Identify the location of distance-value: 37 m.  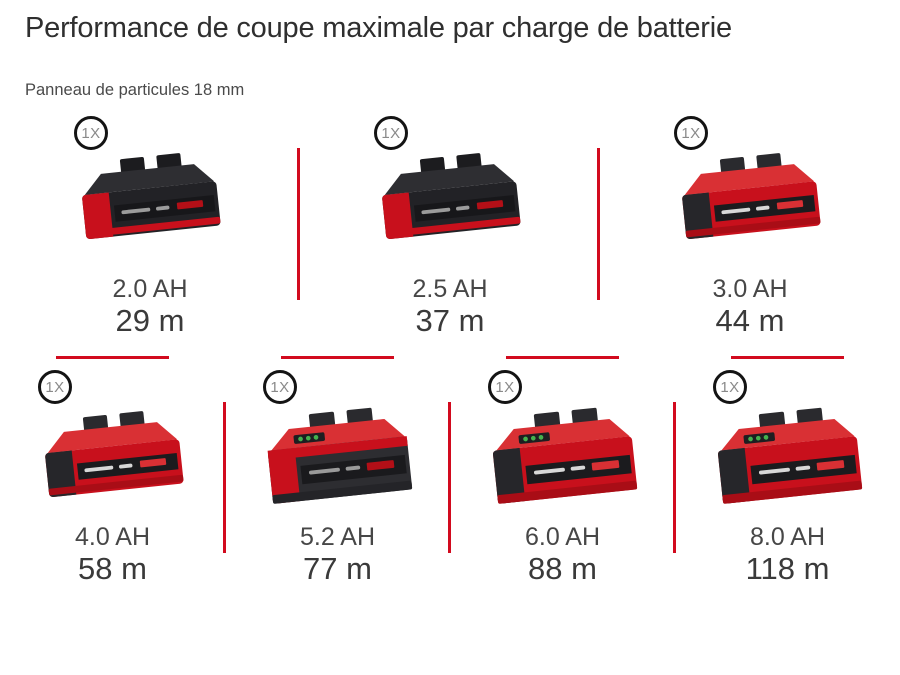
(450, 320).